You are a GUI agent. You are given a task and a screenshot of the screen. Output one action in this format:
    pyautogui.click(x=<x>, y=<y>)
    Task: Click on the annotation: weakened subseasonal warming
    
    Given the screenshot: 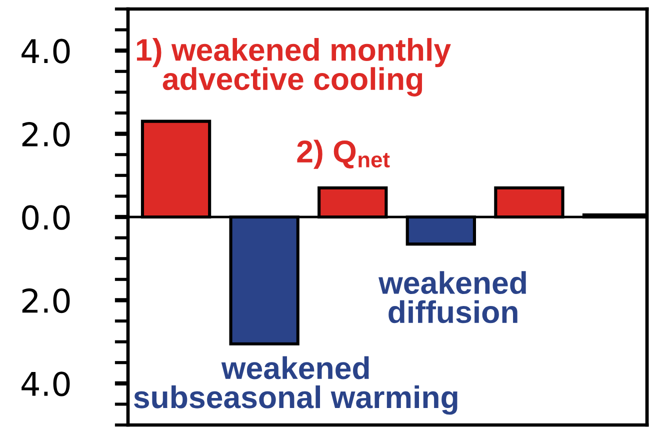 What is the action you would take?
    pyautogui.click(x=296, y=385)
    